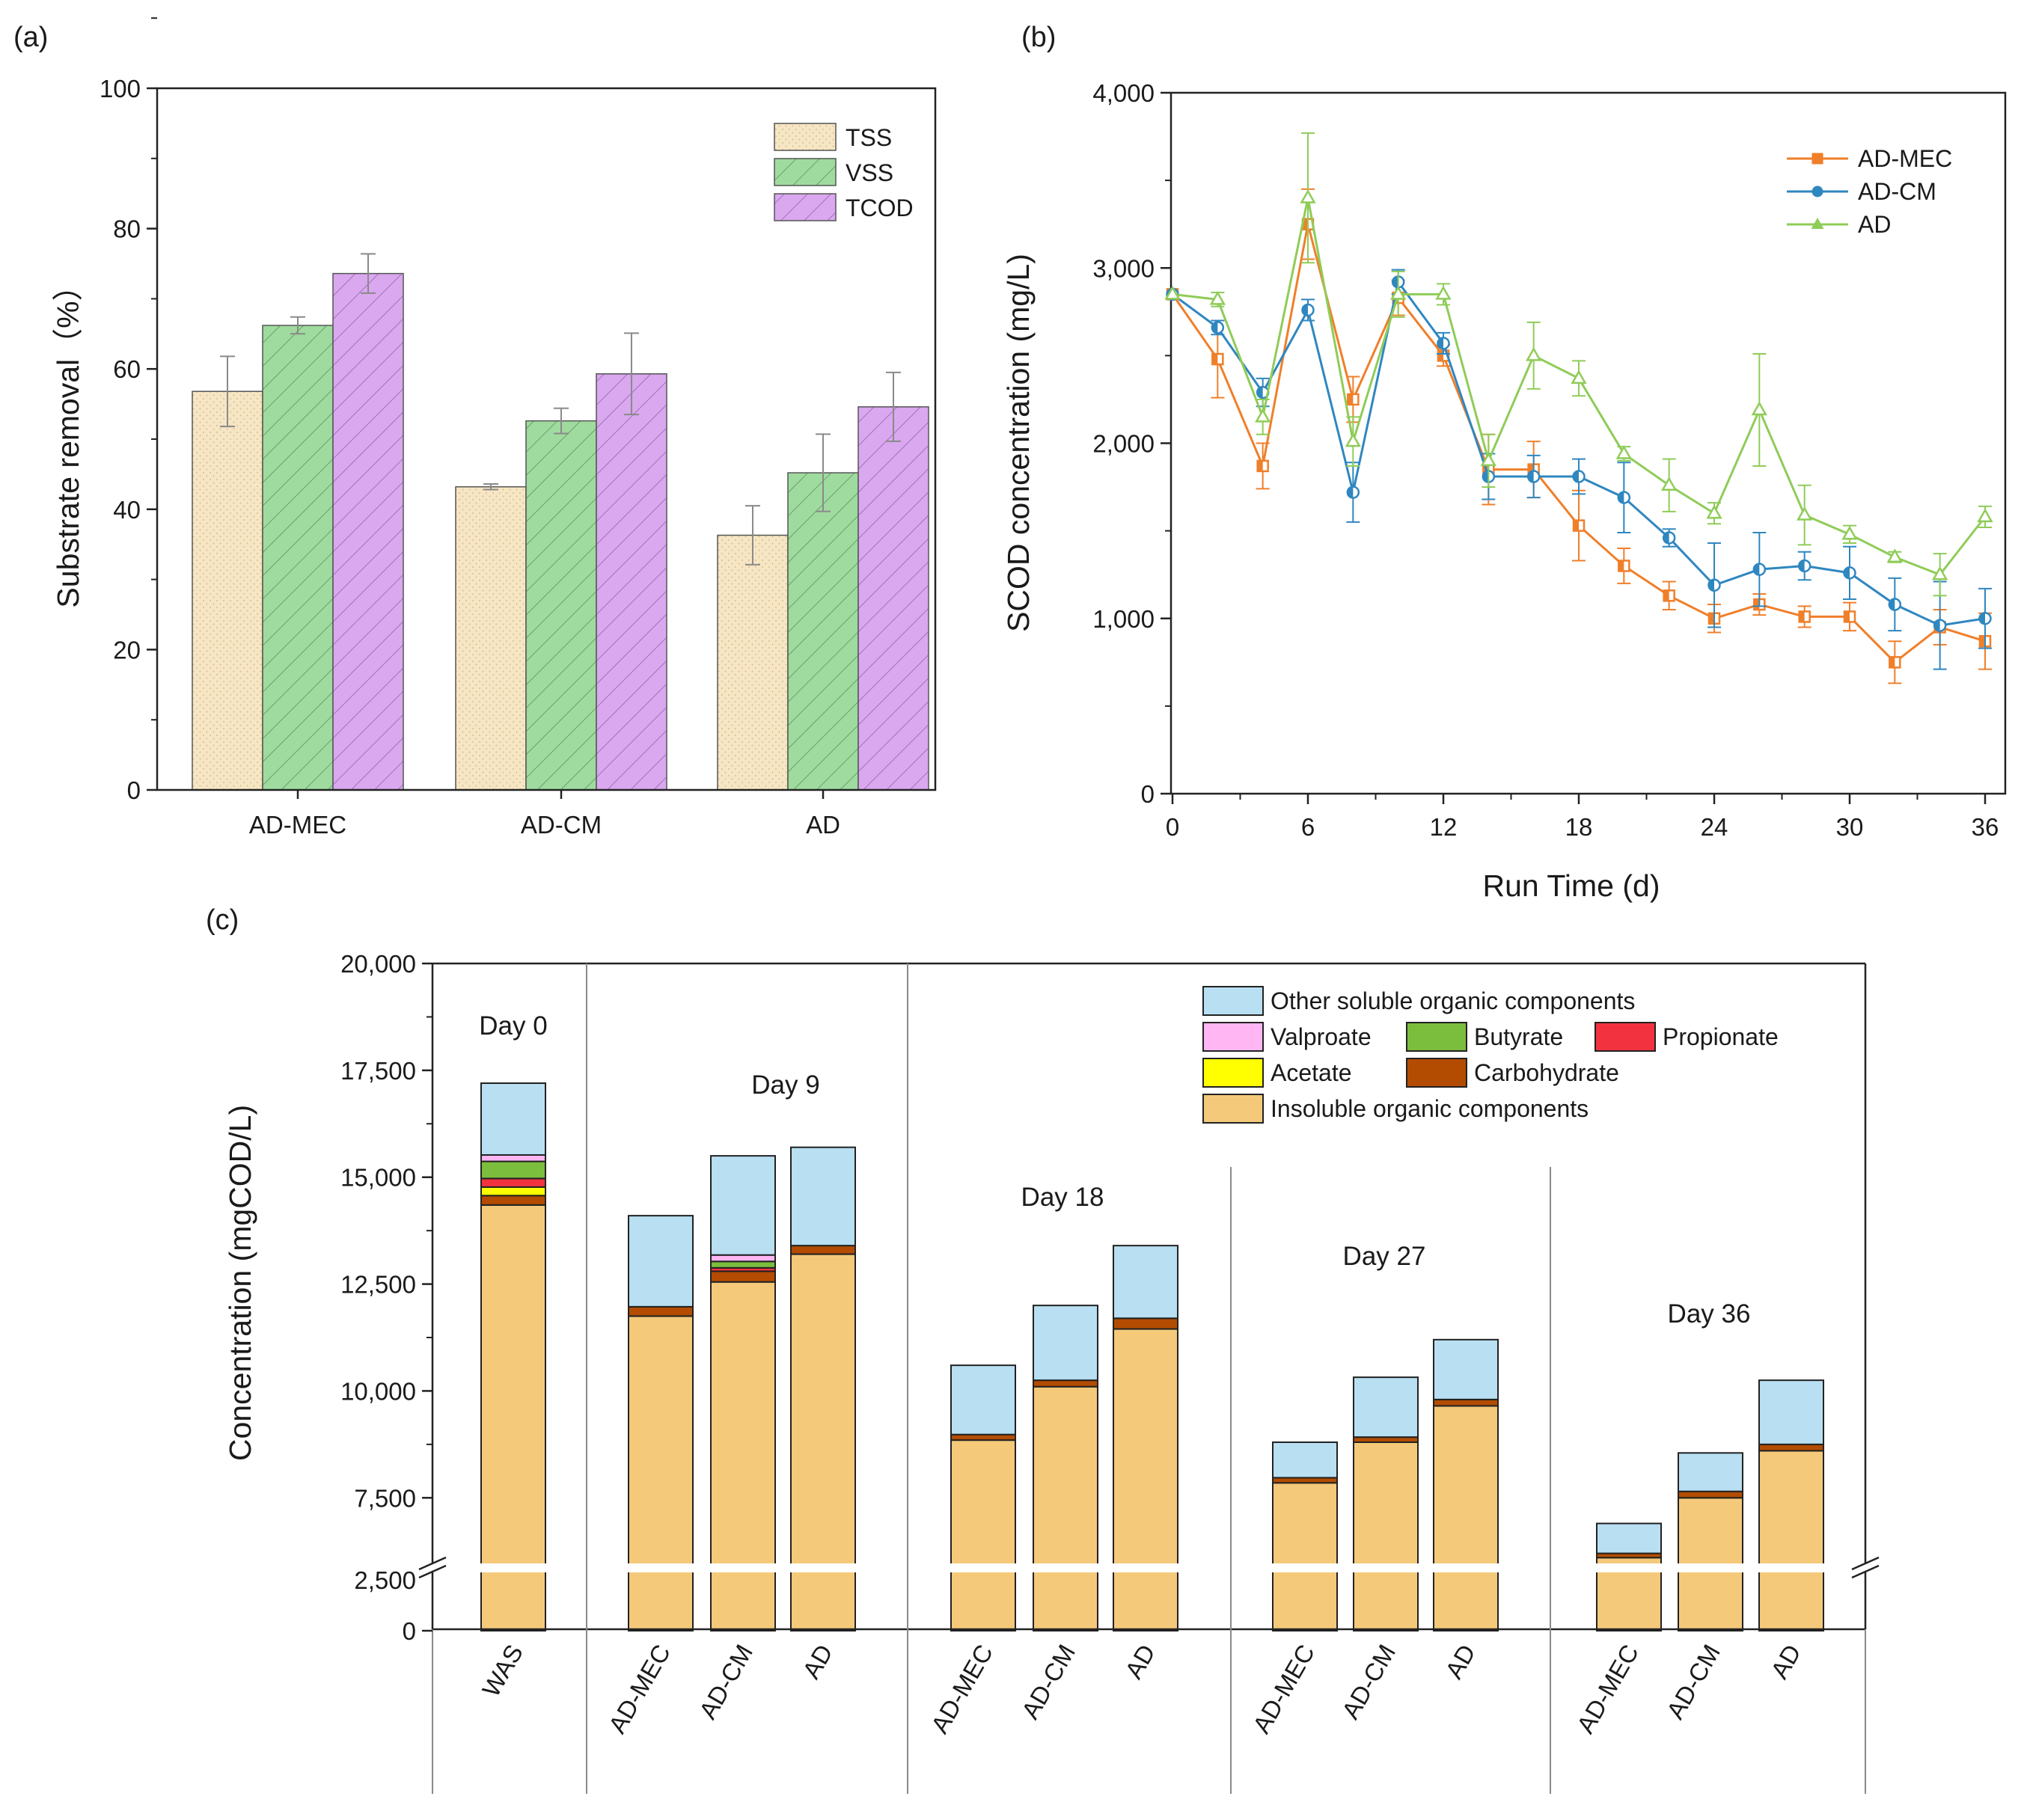 The image size is (2021, 1820). I want to click on panel-b-y-label: SCOD concentration (mg/L), so click(1018, 443).